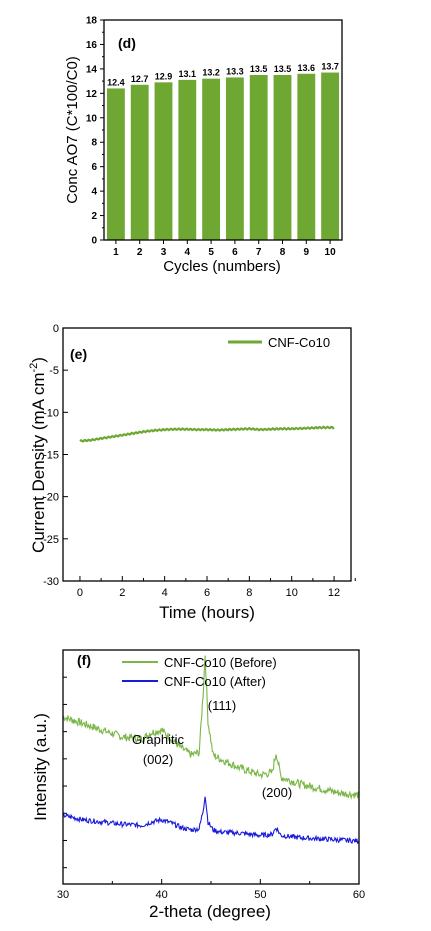 The height and width of the screenshot is (931, 431). I want to click on panel-e-x-tick-label: 4, so click(165, 593).